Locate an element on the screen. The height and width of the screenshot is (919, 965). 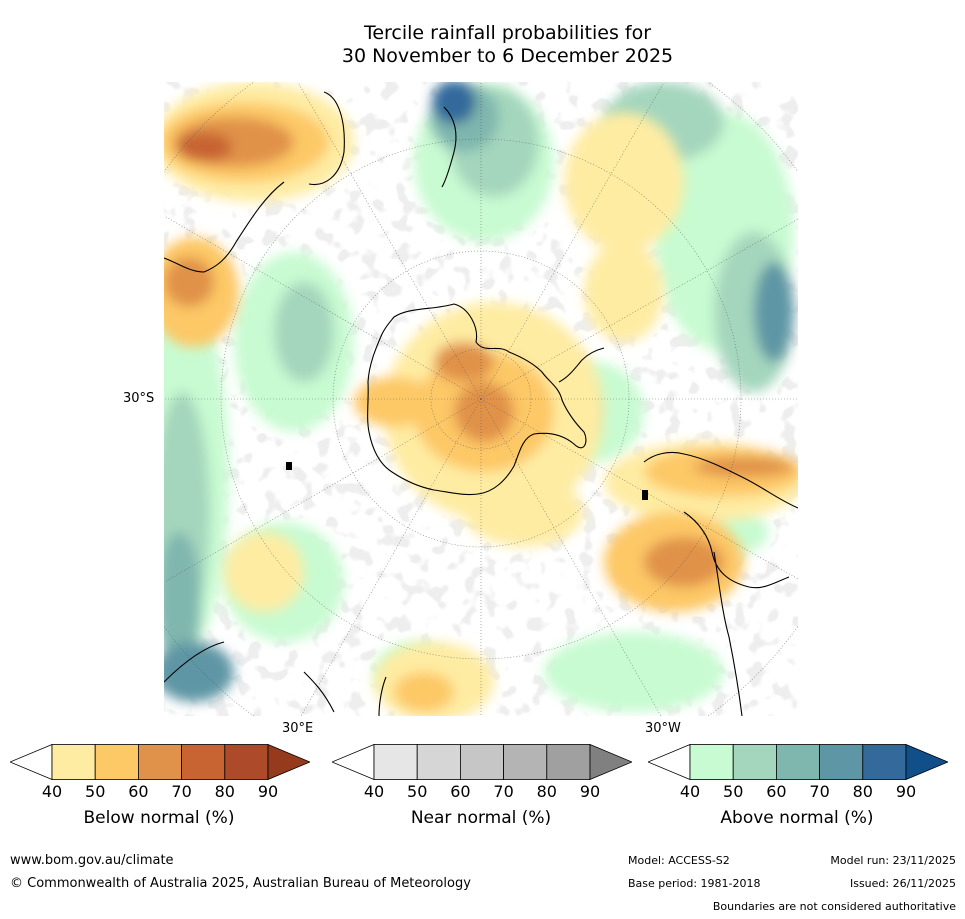
colorbar-near-tick-50: 50 is located at coordinates (417, 791).